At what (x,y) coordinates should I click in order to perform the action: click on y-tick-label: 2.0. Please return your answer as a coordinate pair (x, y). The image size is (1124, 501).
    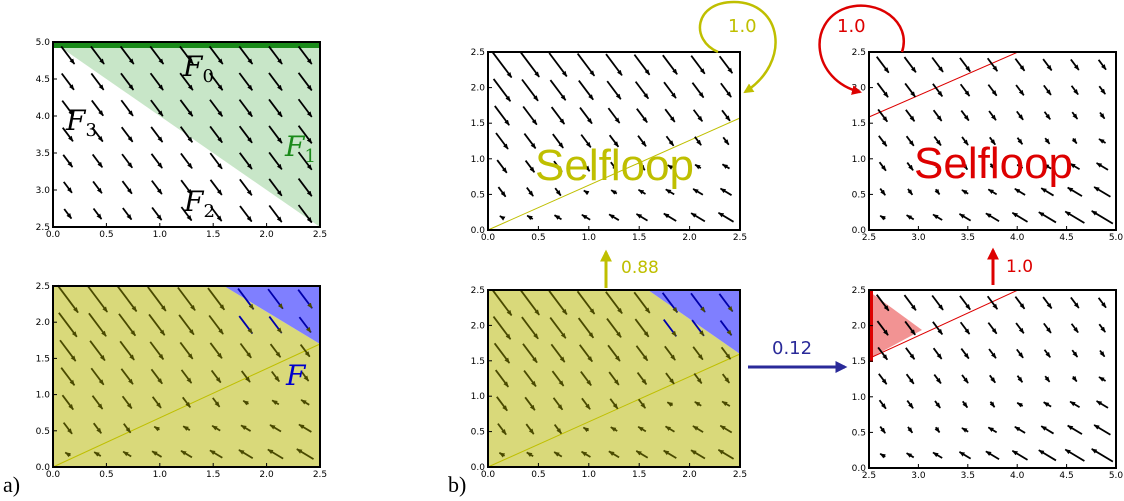
    Looking at the image, I should click on (478, 89).